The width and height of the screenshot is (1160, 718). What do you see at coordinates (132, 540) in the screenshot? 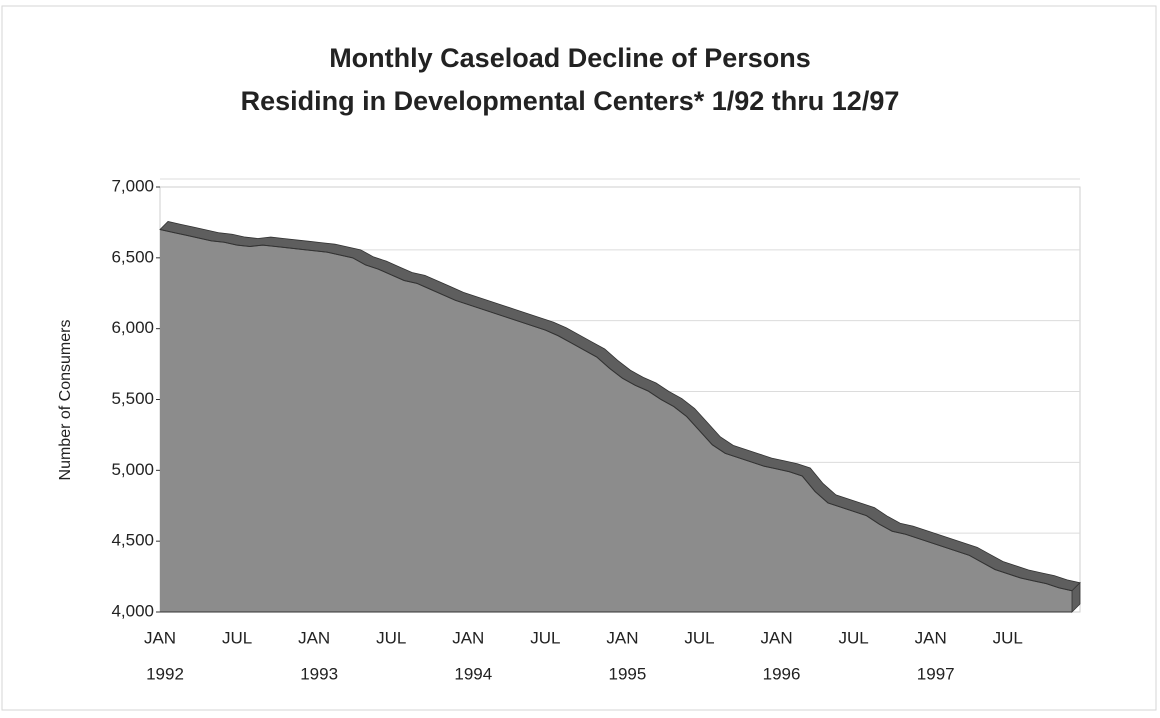
I see `y-tick-label: 4,500` at bounding box center [132, 540].